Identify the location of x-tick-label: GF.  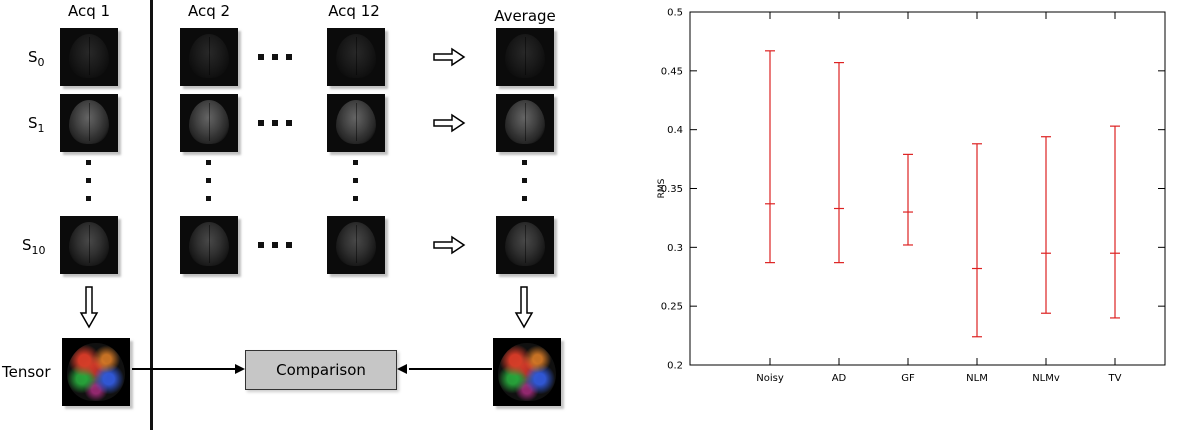
(908, 378).